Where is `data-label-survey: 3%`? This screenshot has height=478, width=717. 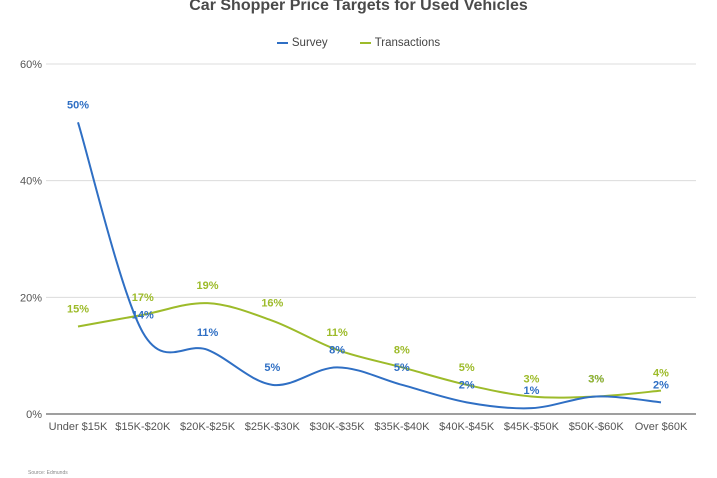 data-label-survey: 3% is located at coordinates (596, 380).